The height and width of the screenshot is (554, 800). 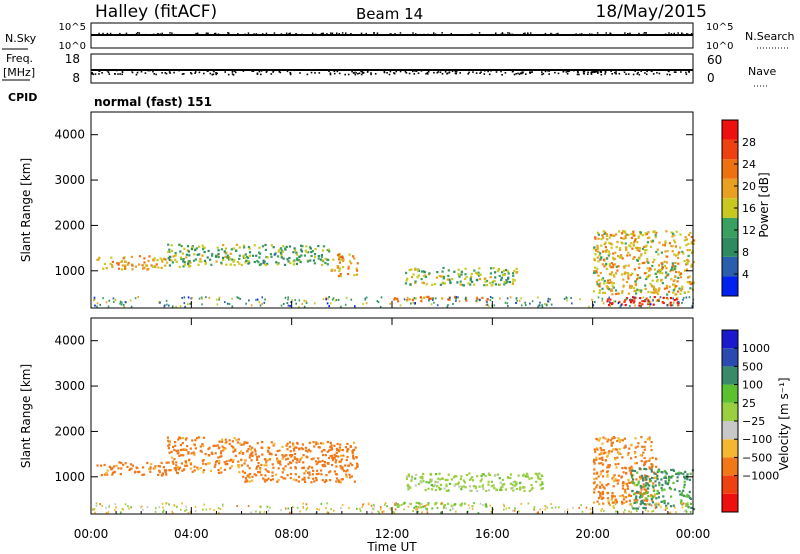 I want to click on power-colorbar-tick-label: 4, so click(x=745, y=274).